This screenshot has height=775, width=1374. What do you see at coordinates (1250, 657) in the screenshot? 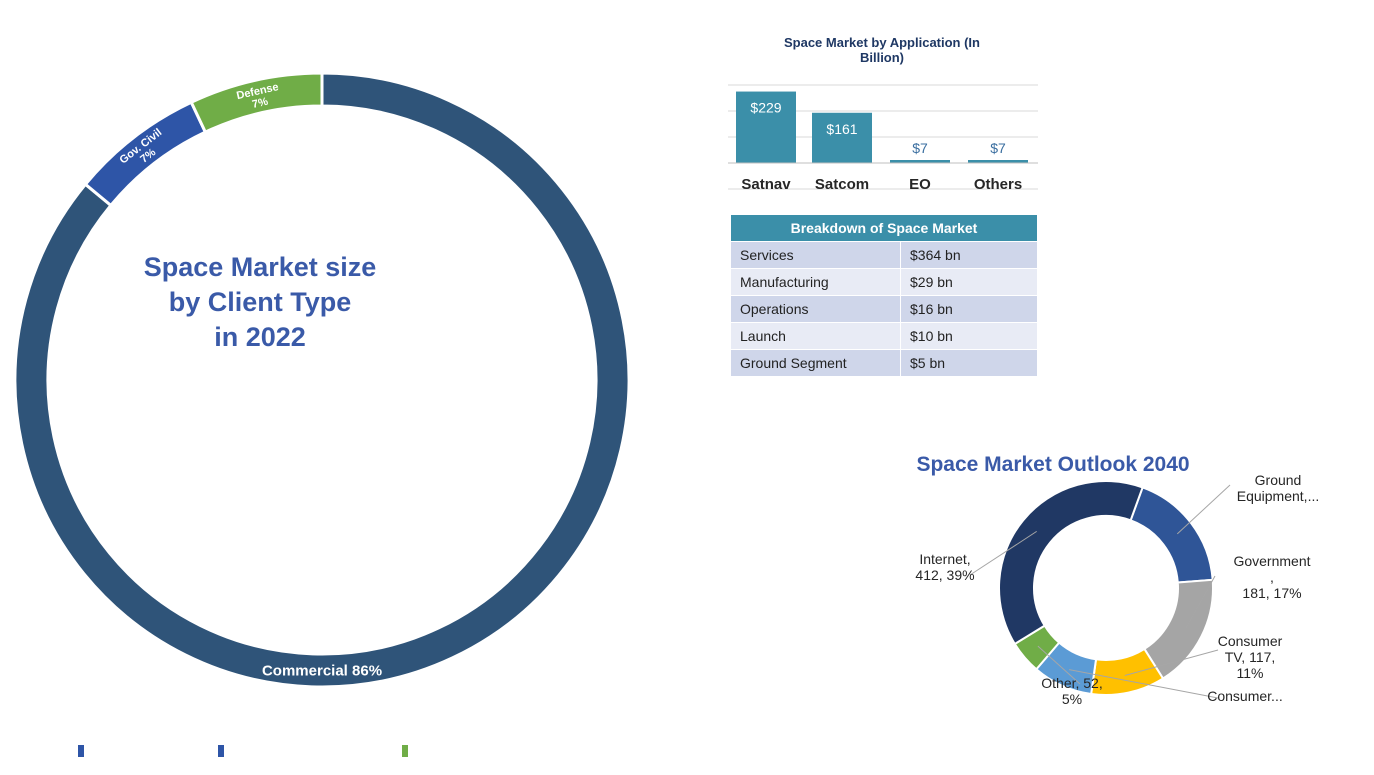
I see `outlook-slice-label: TV, 117,` at bounding box center [1250, 657].